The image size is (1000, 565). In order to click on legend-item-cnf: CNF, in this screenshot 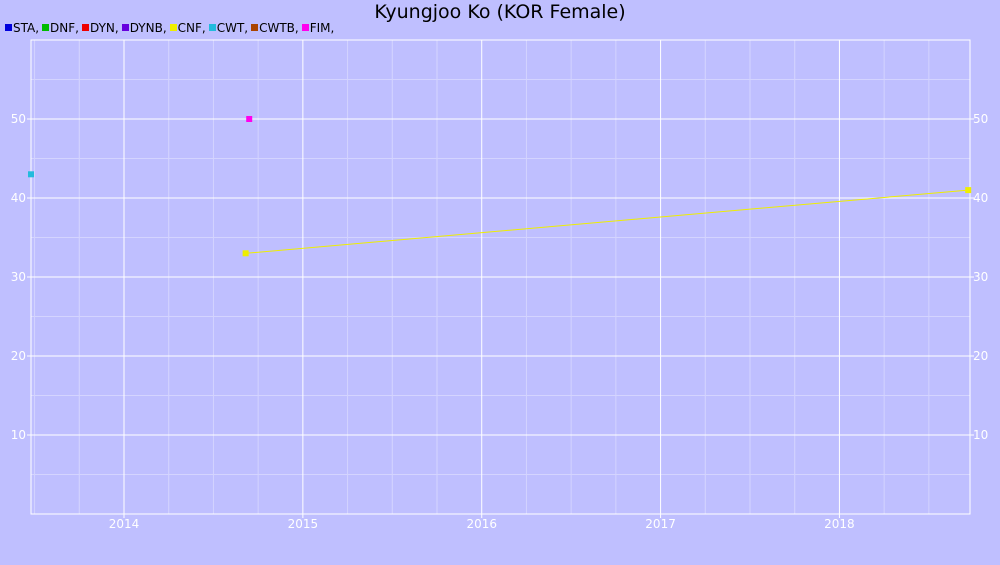, I will do `click(187, 28)`.